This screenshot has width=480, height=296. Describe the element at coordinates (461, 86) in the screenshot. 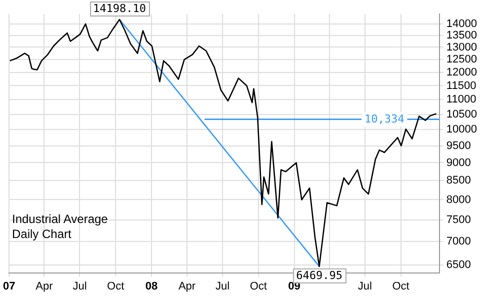

I see `y-tick-label: 11500` at that location.